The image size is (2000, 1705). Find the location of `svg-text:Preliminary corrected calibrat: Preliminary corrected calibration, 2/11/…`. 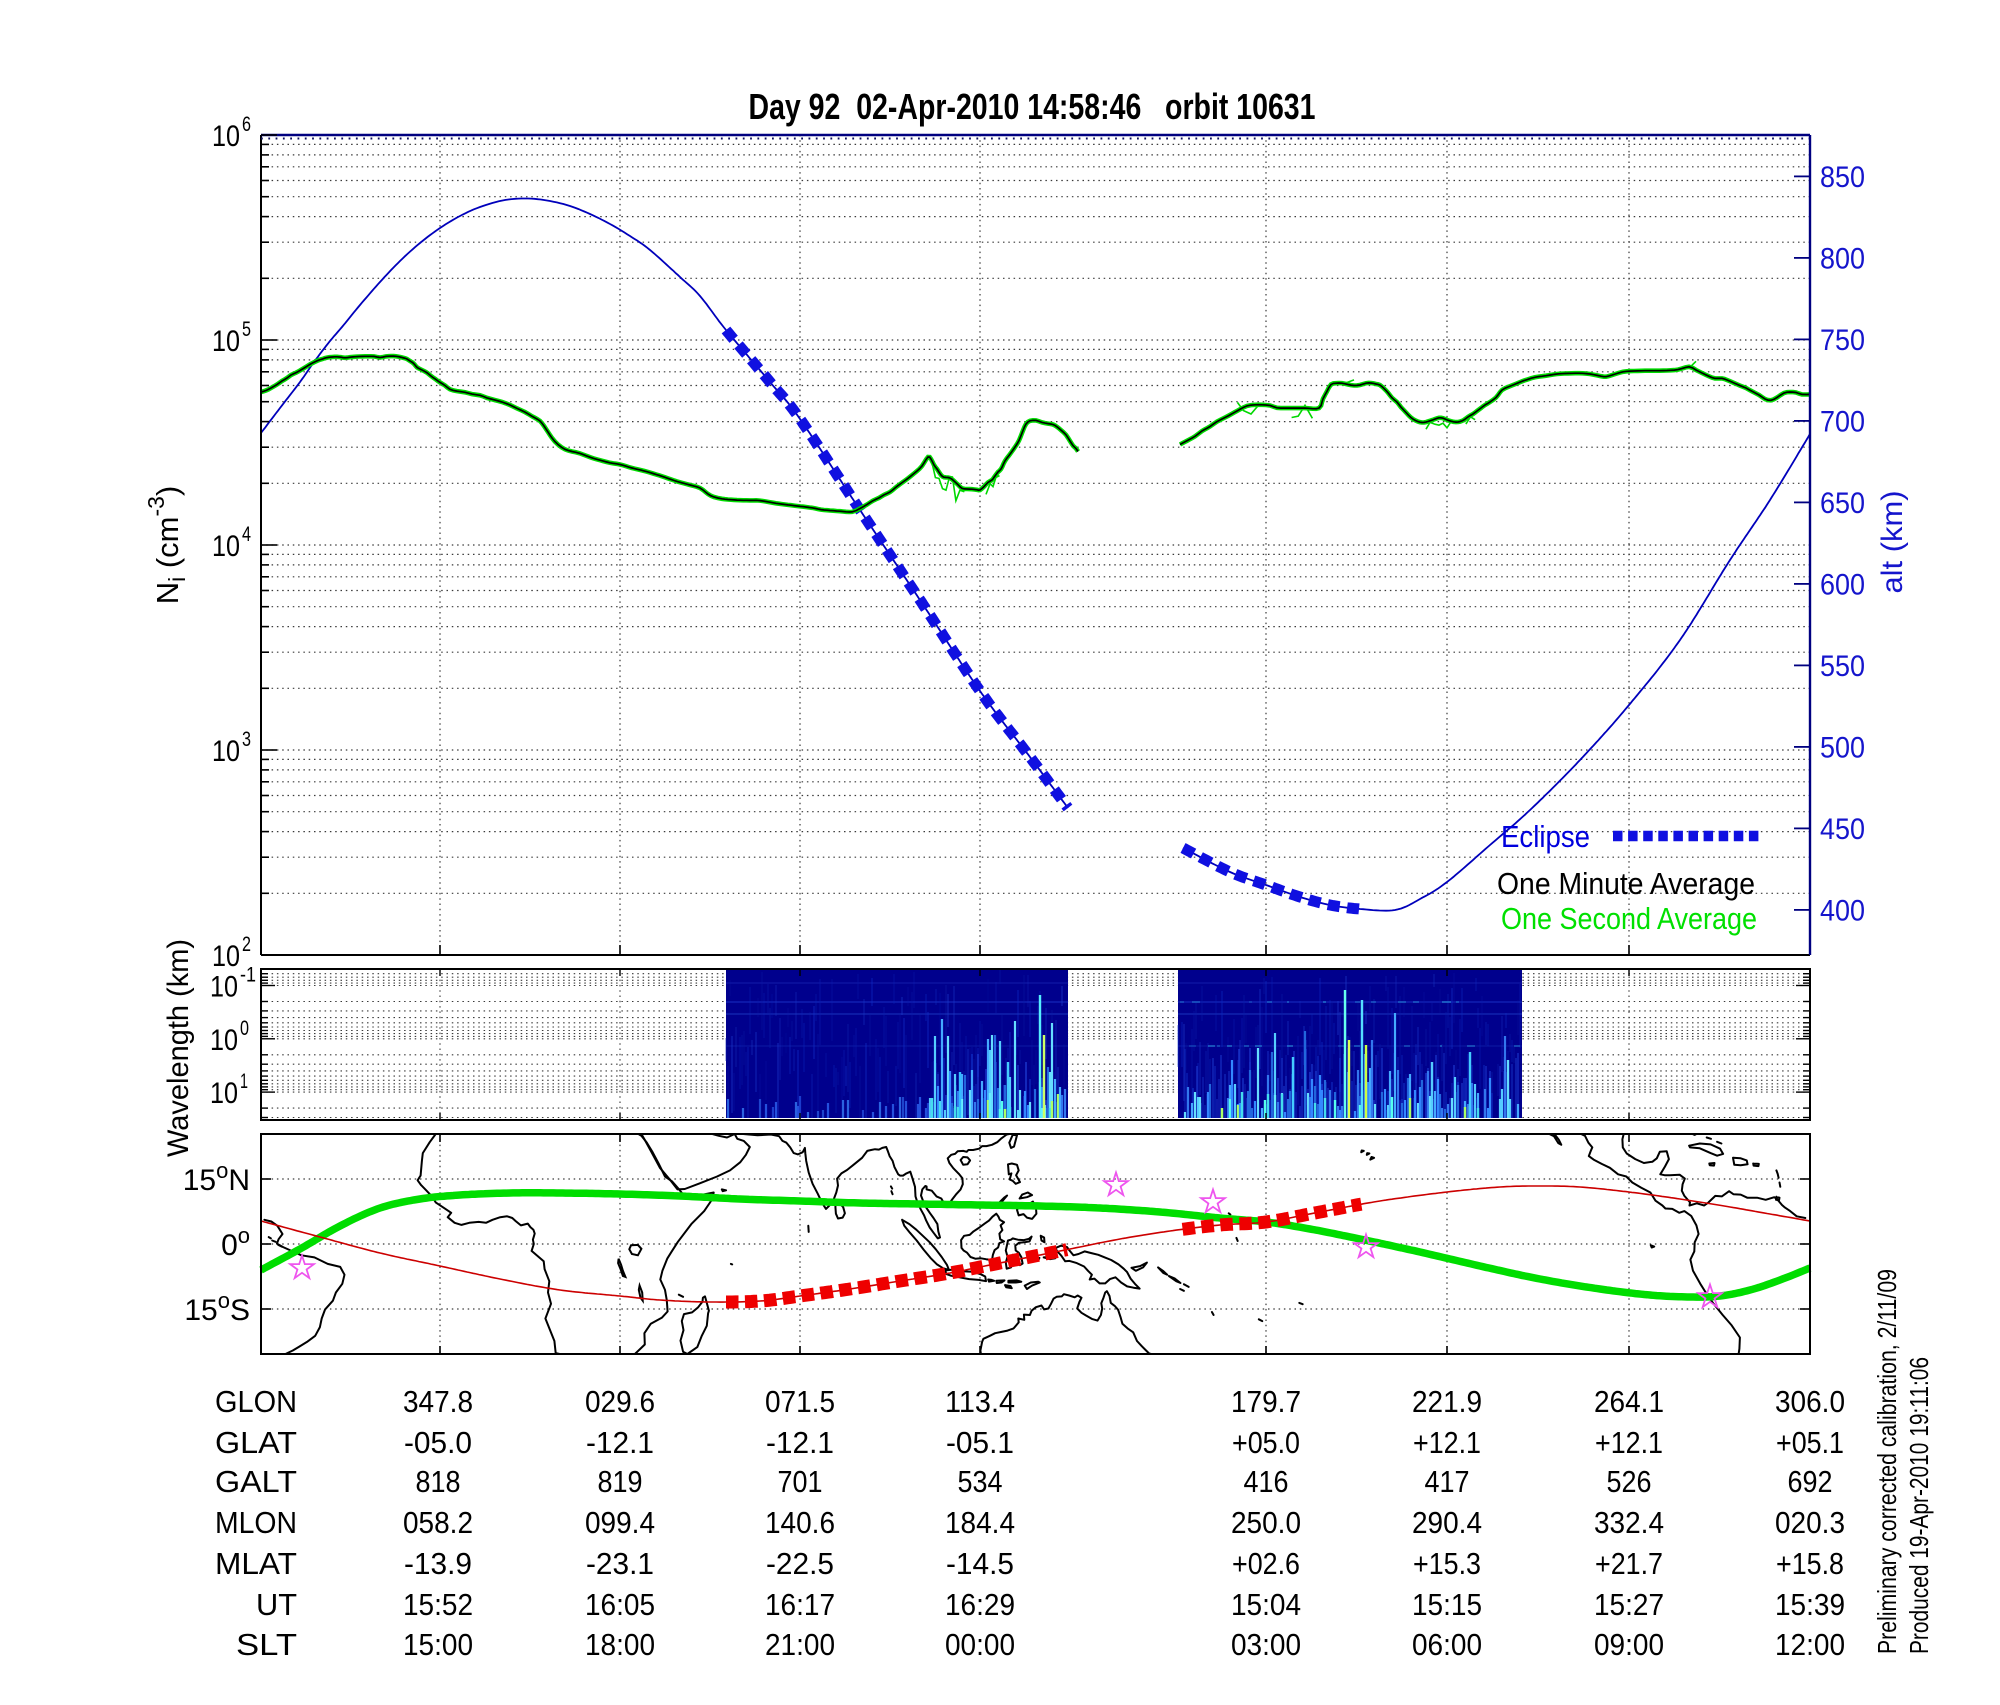

svg-text:Preliminary corrected calibrat: Preliminary corrected calibration, 2/11/… is located at coordinates (1887, 1461).